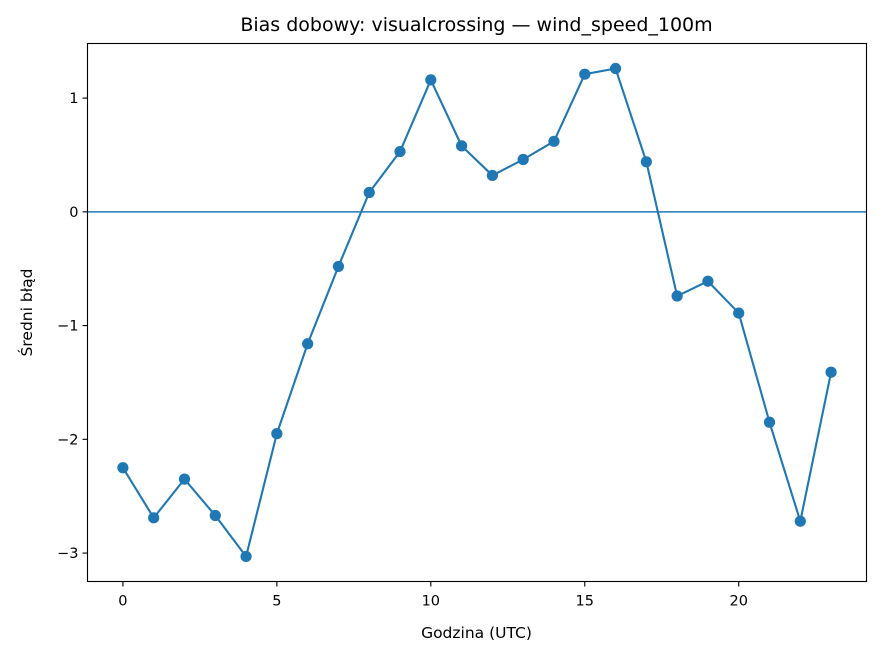 The image size is (881, 655). Describe the element at coordinates (67, 327) in the screenshot. I see `y-tick-label: −1` at that location.